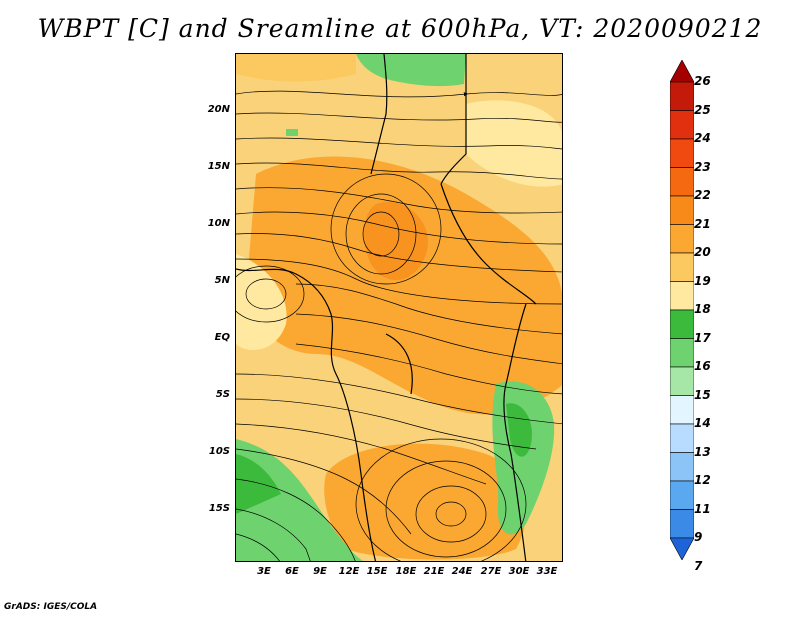  Describe the element at coordinates (222, 280) in the screenshot. I see `lat-tick-label: 5N` at that location.